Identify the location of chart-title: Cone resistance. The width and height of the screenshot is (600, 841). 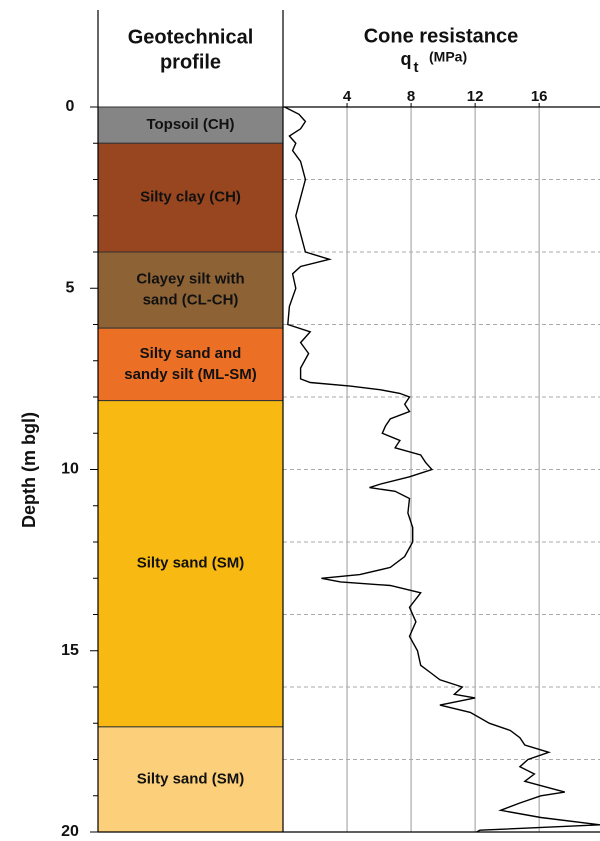
(441, 36).